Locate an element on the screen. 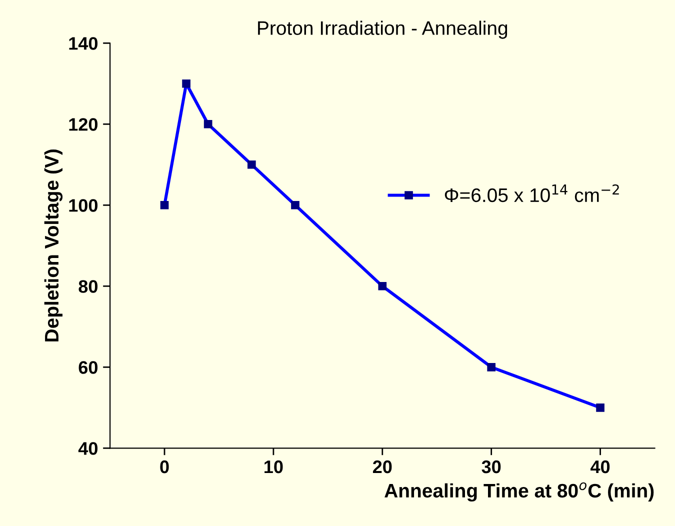 The width and height of the screenshot is (675, 526). legend-label: Φ=6.05 x 10$^{14}$ cm$^{−2}$ is located at coordinates (531, 193).